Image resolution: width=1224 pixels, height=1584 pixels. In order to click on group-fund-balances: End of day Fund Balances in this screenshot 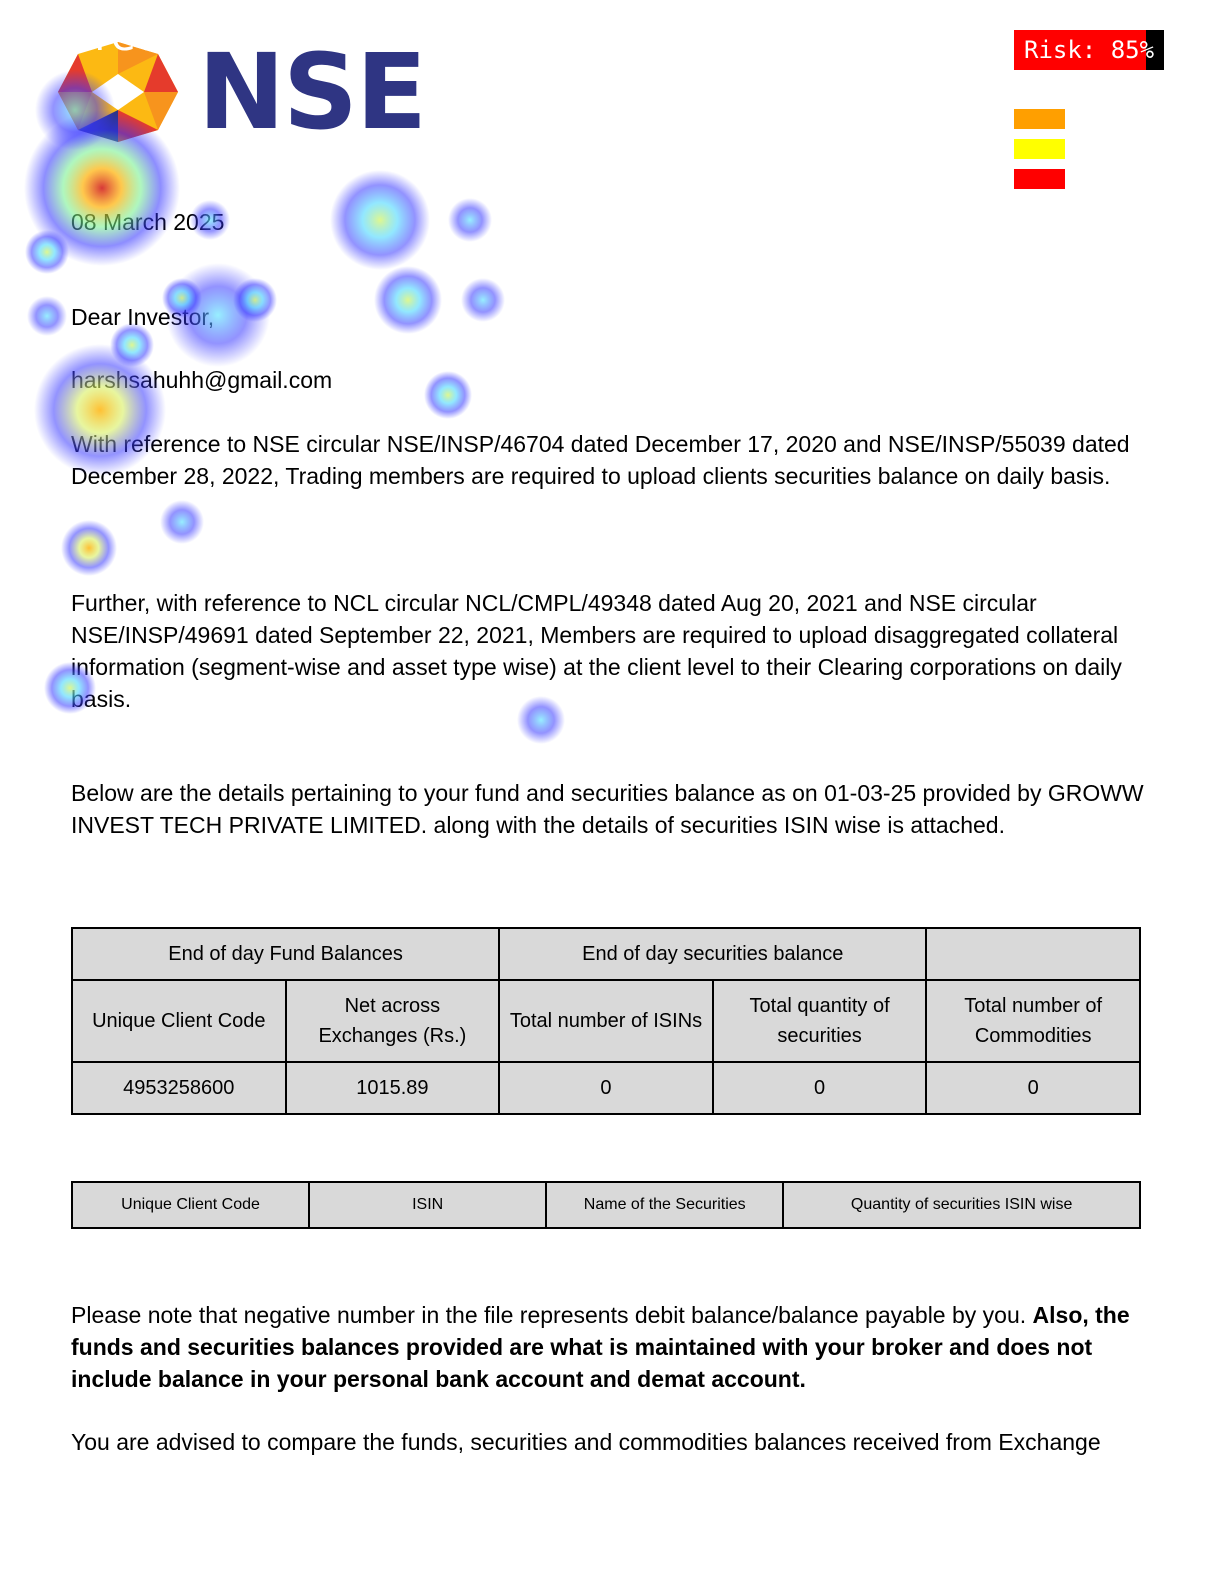, I will do `click(285, 954)`.